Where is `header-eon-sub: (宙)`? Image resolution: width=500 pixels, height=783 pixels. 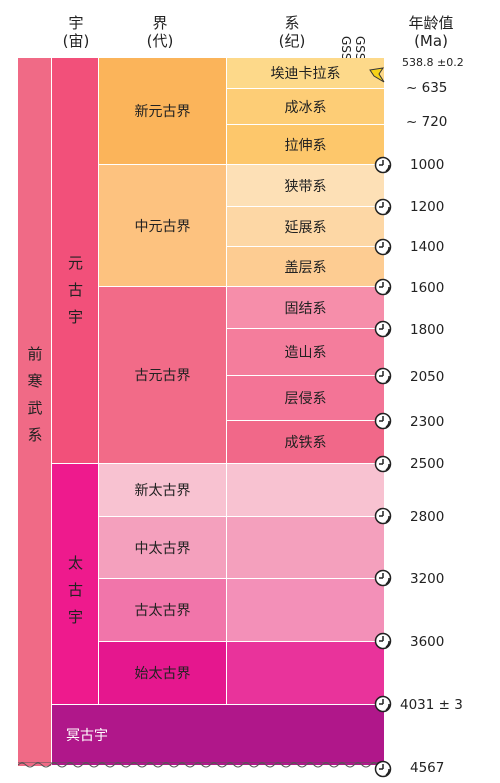 header-eon-sub: (宙) is located at coordinates (76, 41).